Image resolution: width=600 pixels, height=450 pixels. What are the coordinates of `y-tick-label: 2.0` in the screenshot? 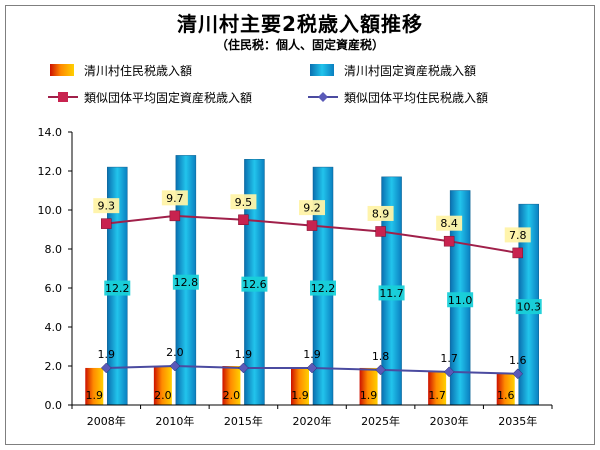 It's located at (54, 366).